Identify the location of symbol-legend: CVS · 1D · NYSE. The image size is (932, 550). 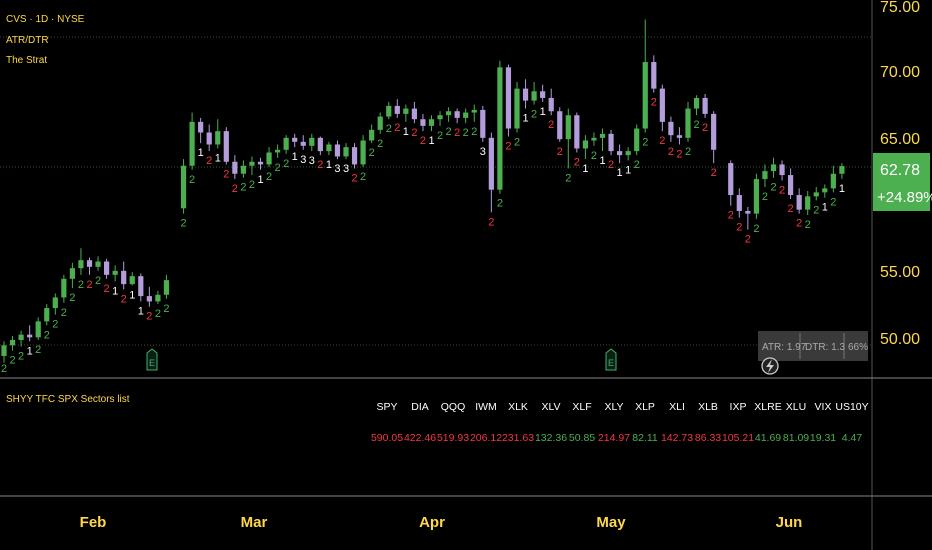
(45, 19).